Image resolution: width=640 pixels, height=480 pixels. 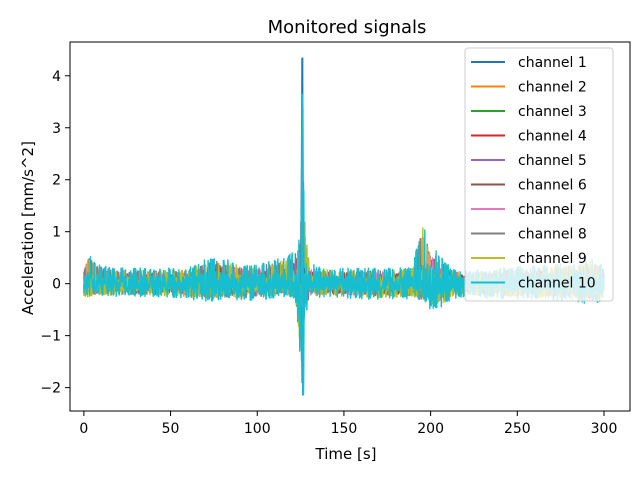 I want to click on legend-entry: channel 2, so click(x=552, y=88).